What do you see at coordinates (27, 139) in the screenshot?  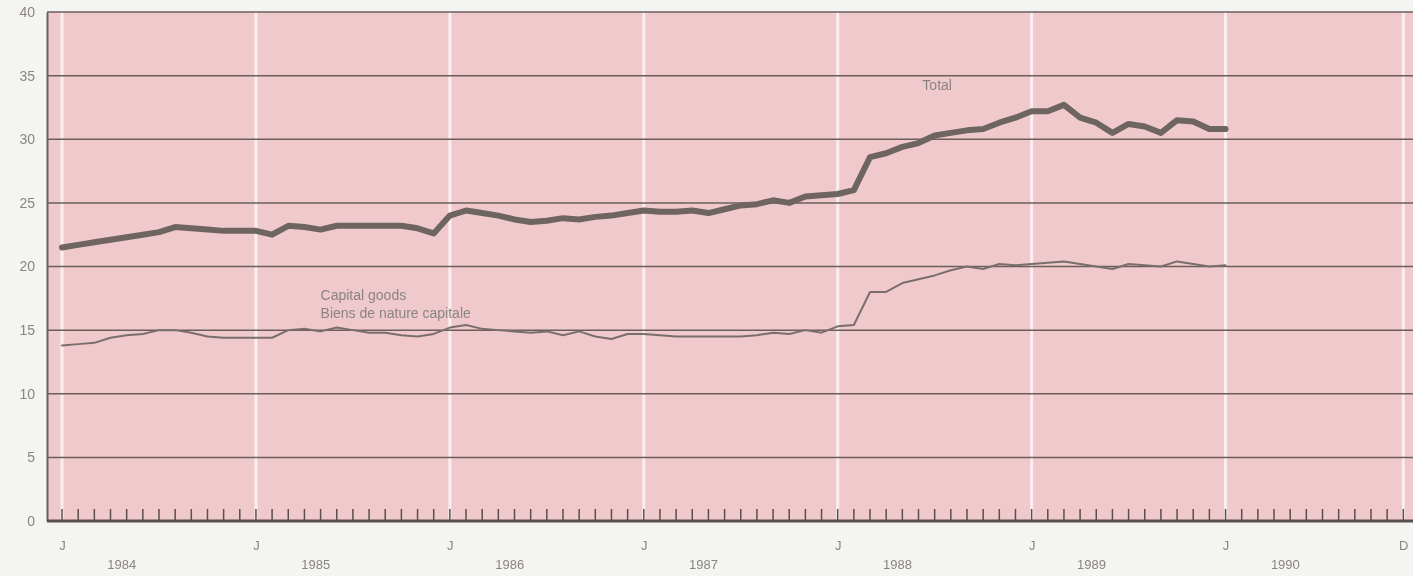 I see `y-tick-label: 30` at bounding box center [27, 139].